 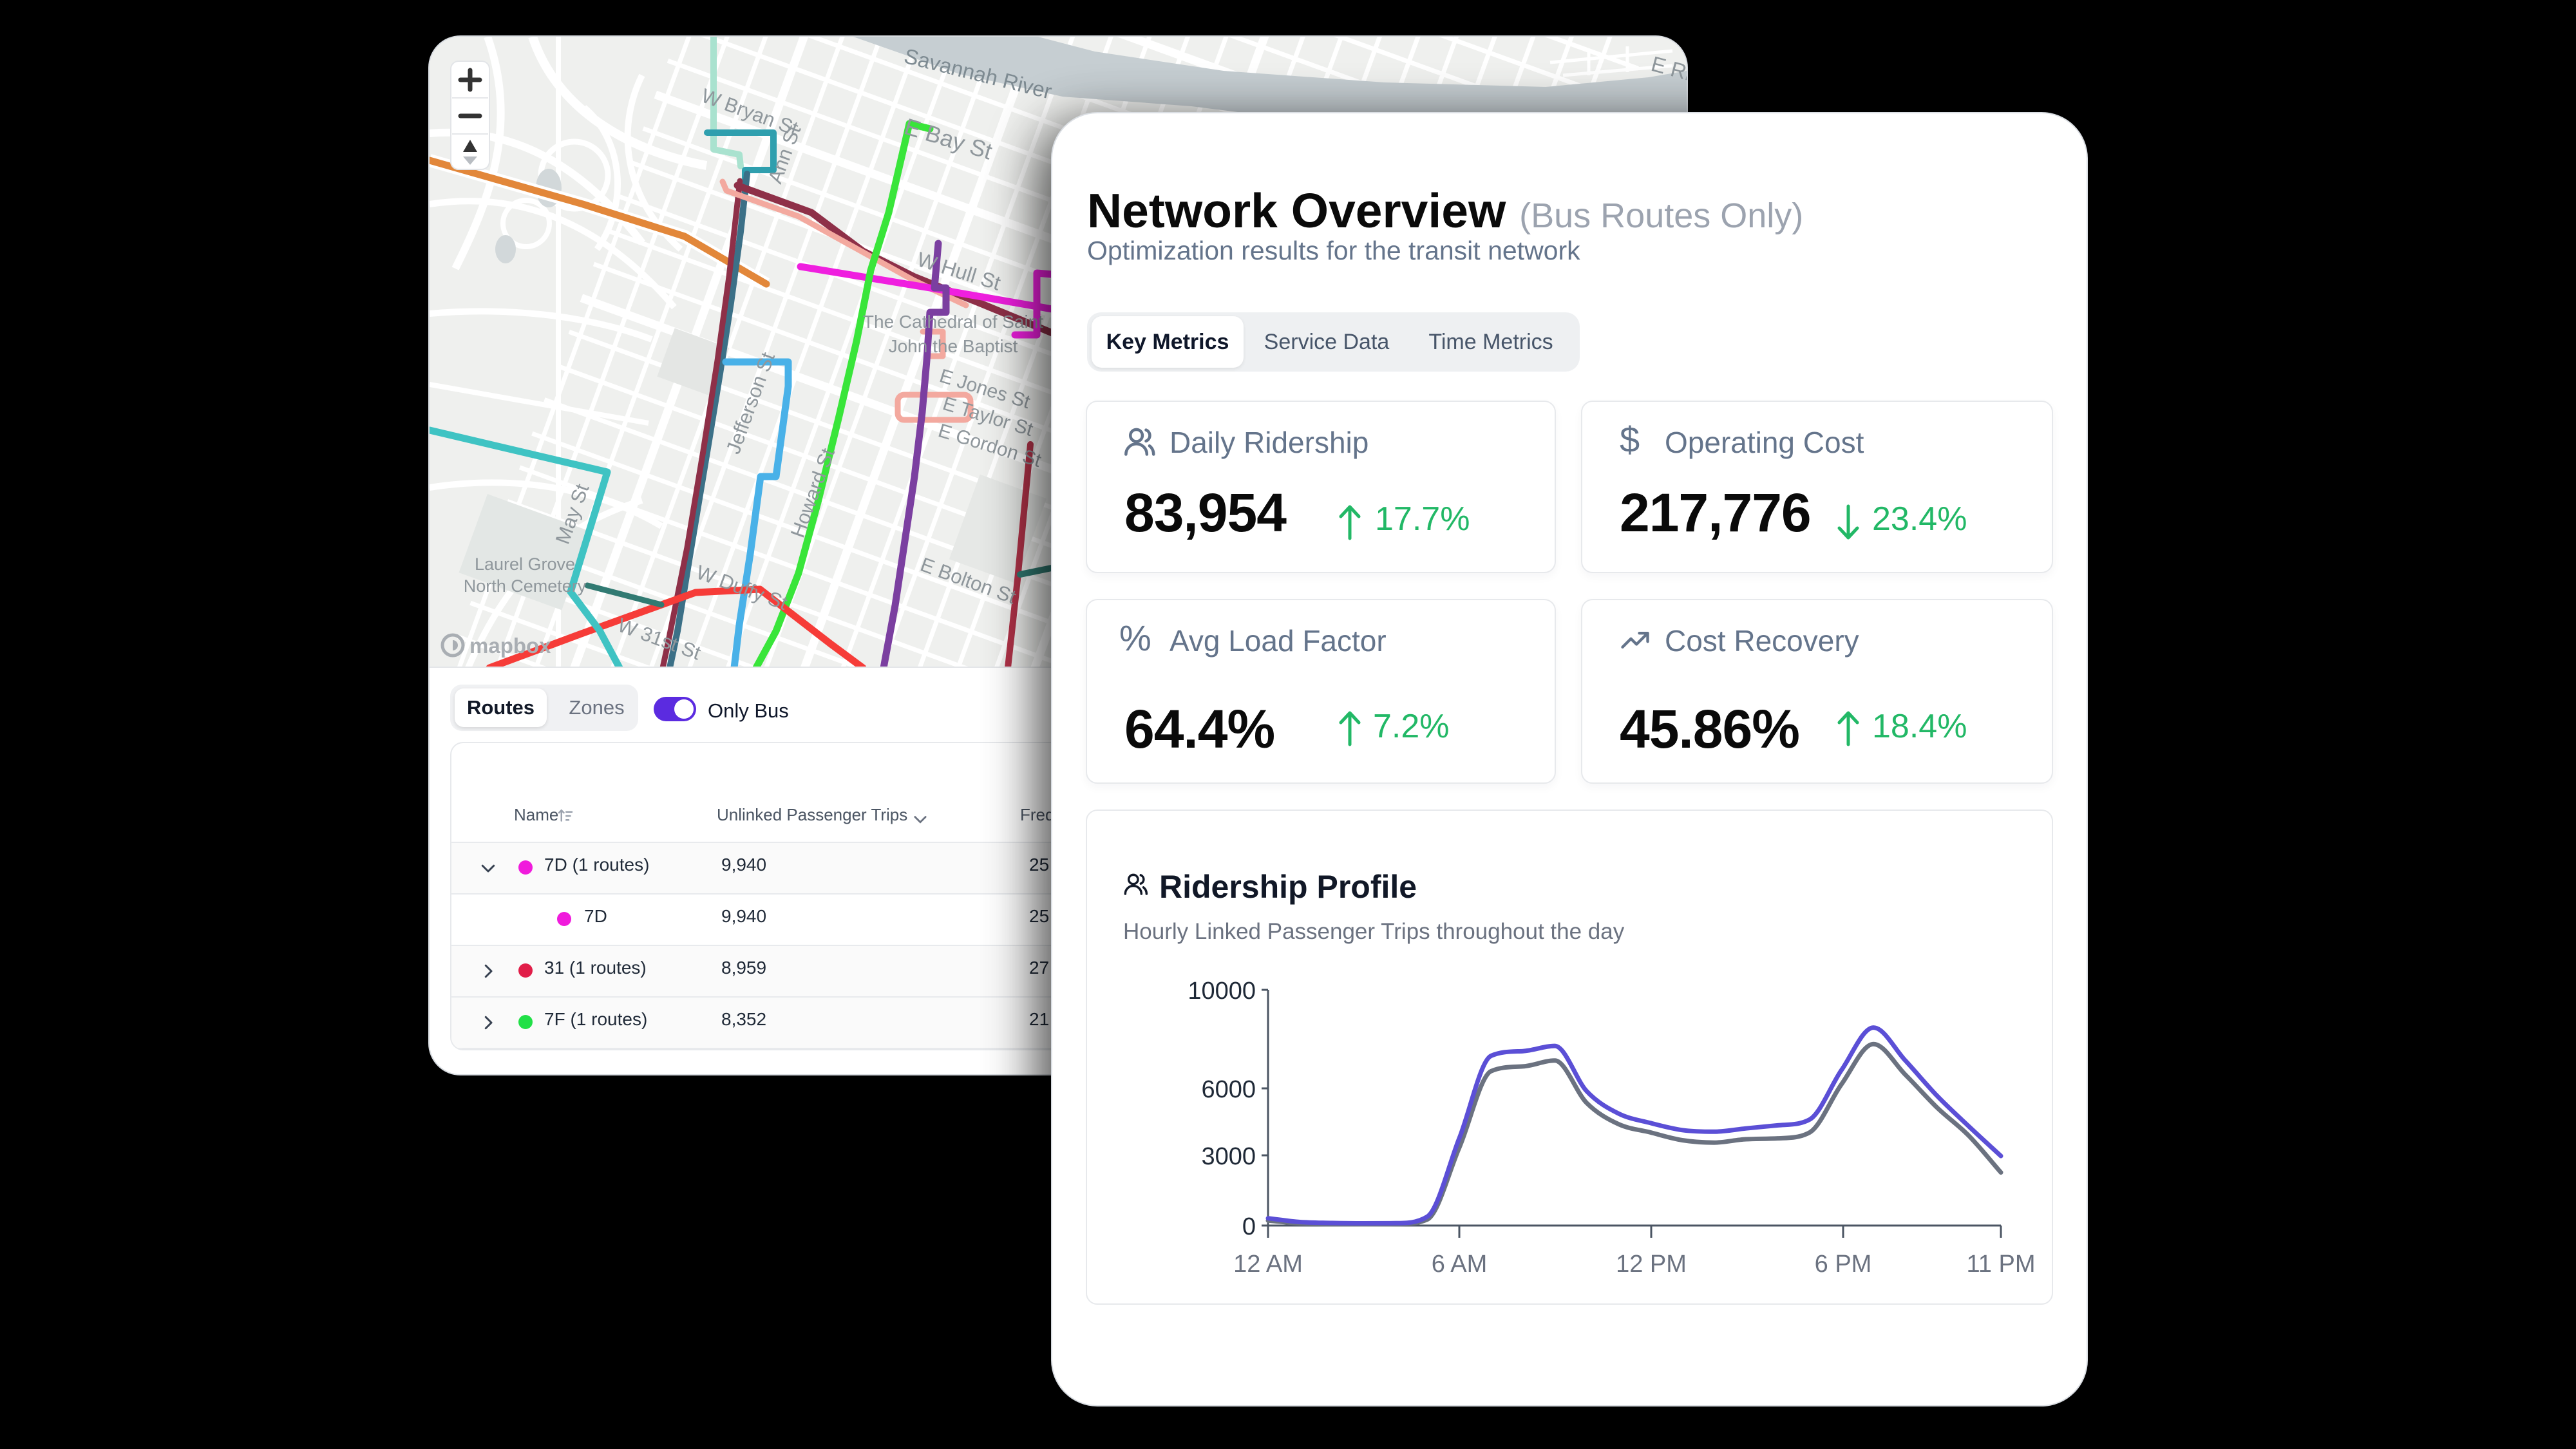 I want to click on svg-text: 6 AM, so click(x=1460, y=1264).